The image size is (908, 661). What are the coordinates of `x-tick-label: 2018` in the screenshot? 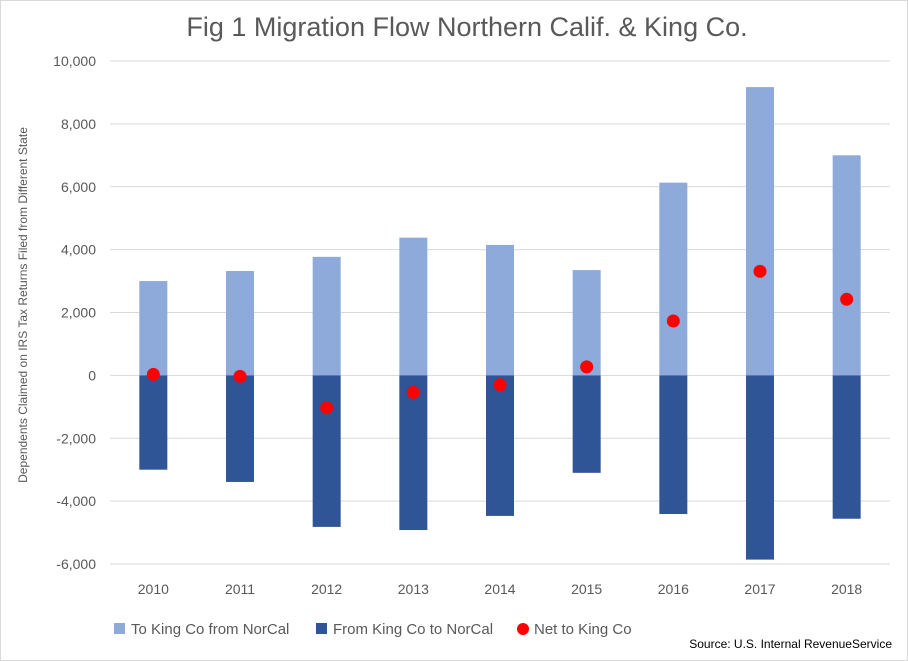 It's located at (846, 589).